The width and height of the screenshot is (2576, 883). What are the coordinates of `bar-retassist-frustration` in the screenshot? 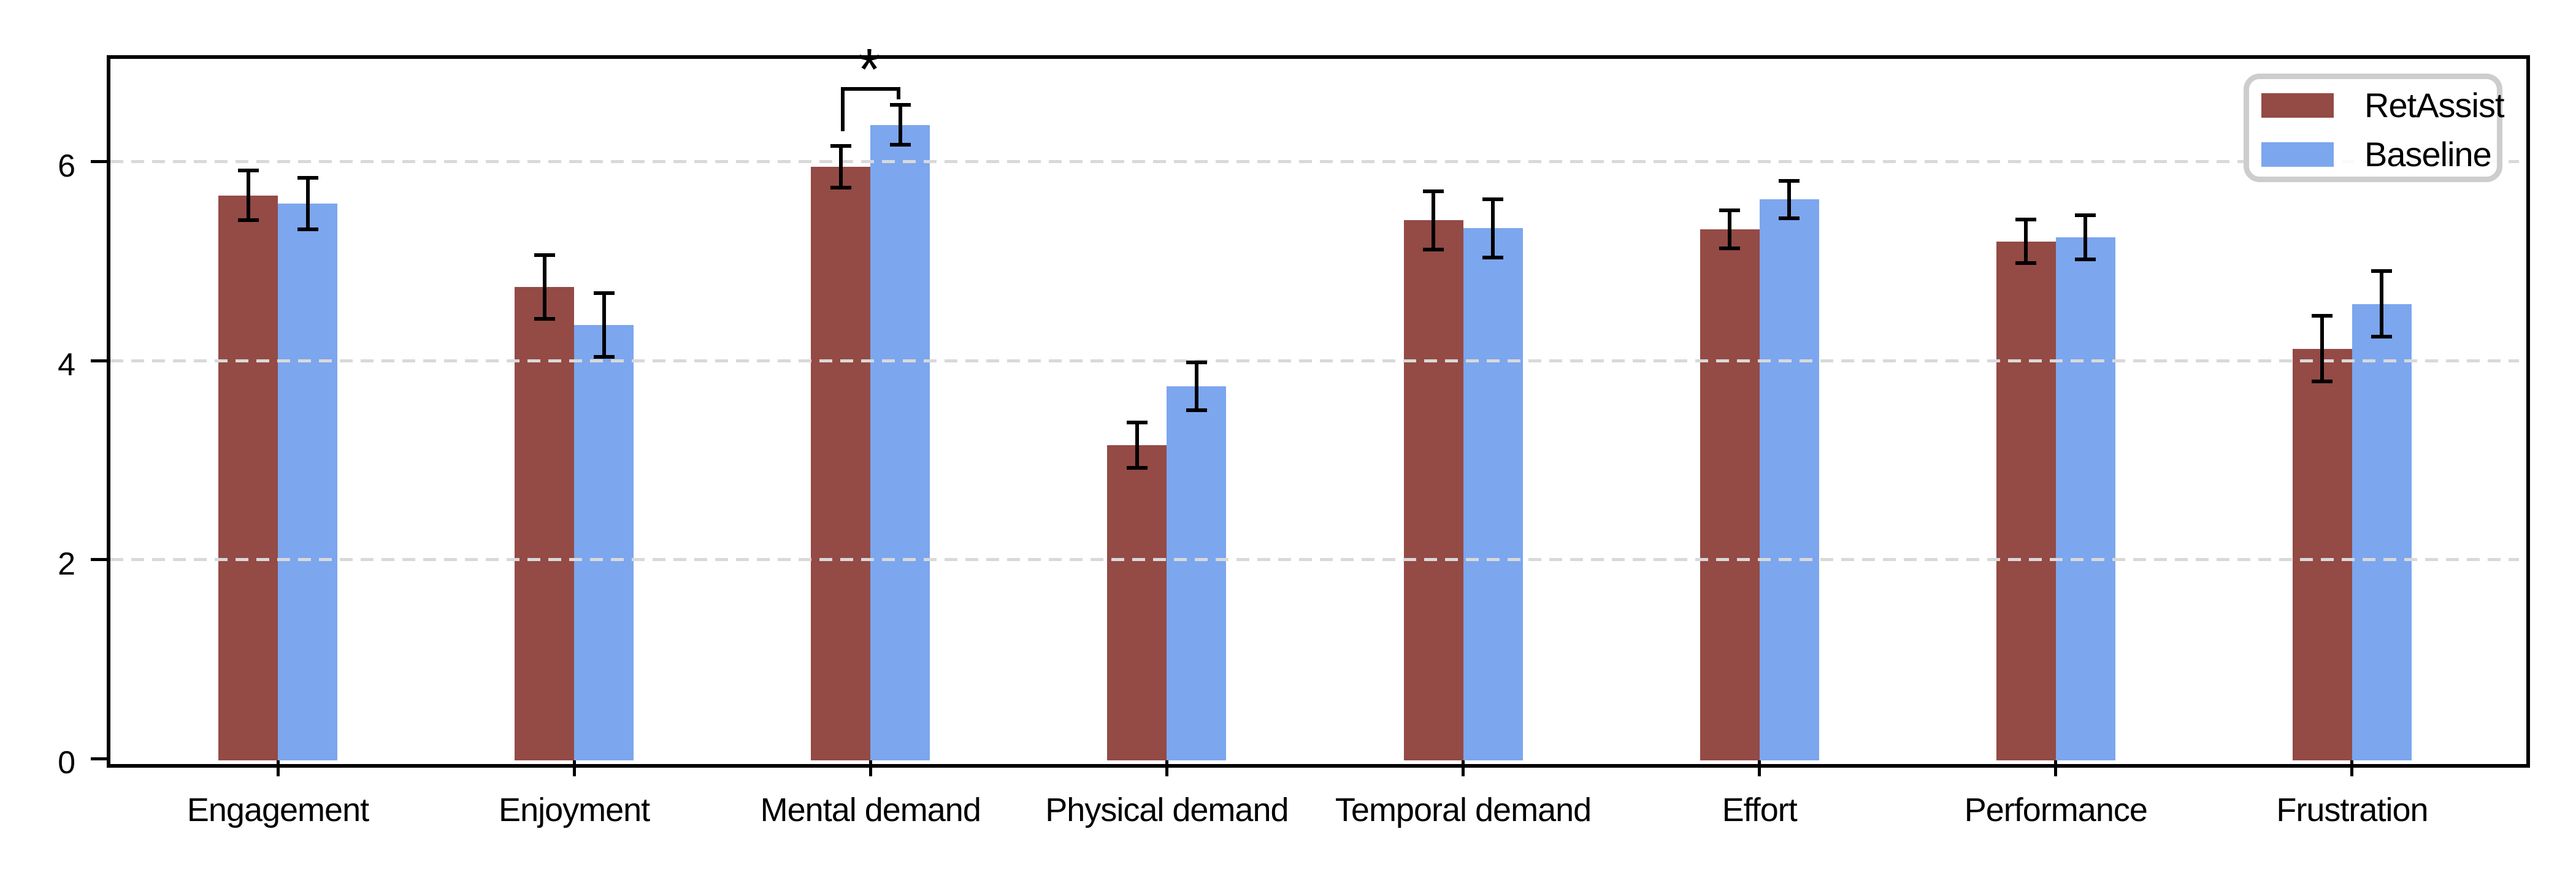 It's located at (2322, 554).